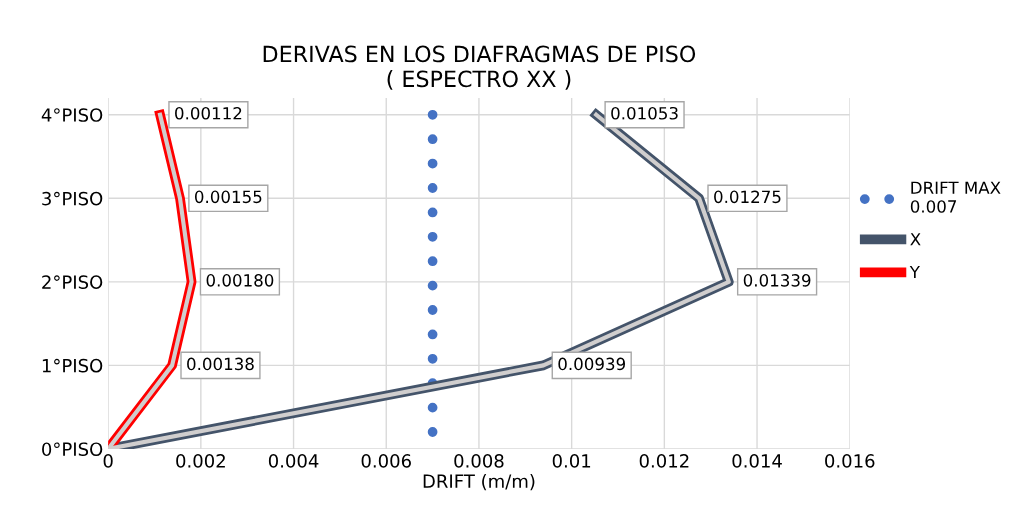 Image resolution: width=1030 pixels, height=516 pixels. What do you see at coordinates (386, 461) in the screenshot?
I see `x-tick-label: 0.006` at bounding box center [386, 461].